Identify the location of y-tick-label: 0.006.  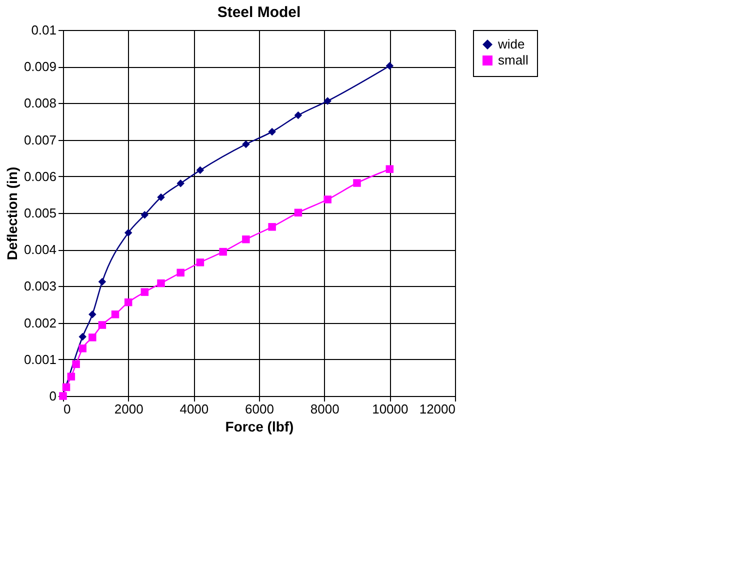
(40, 176).